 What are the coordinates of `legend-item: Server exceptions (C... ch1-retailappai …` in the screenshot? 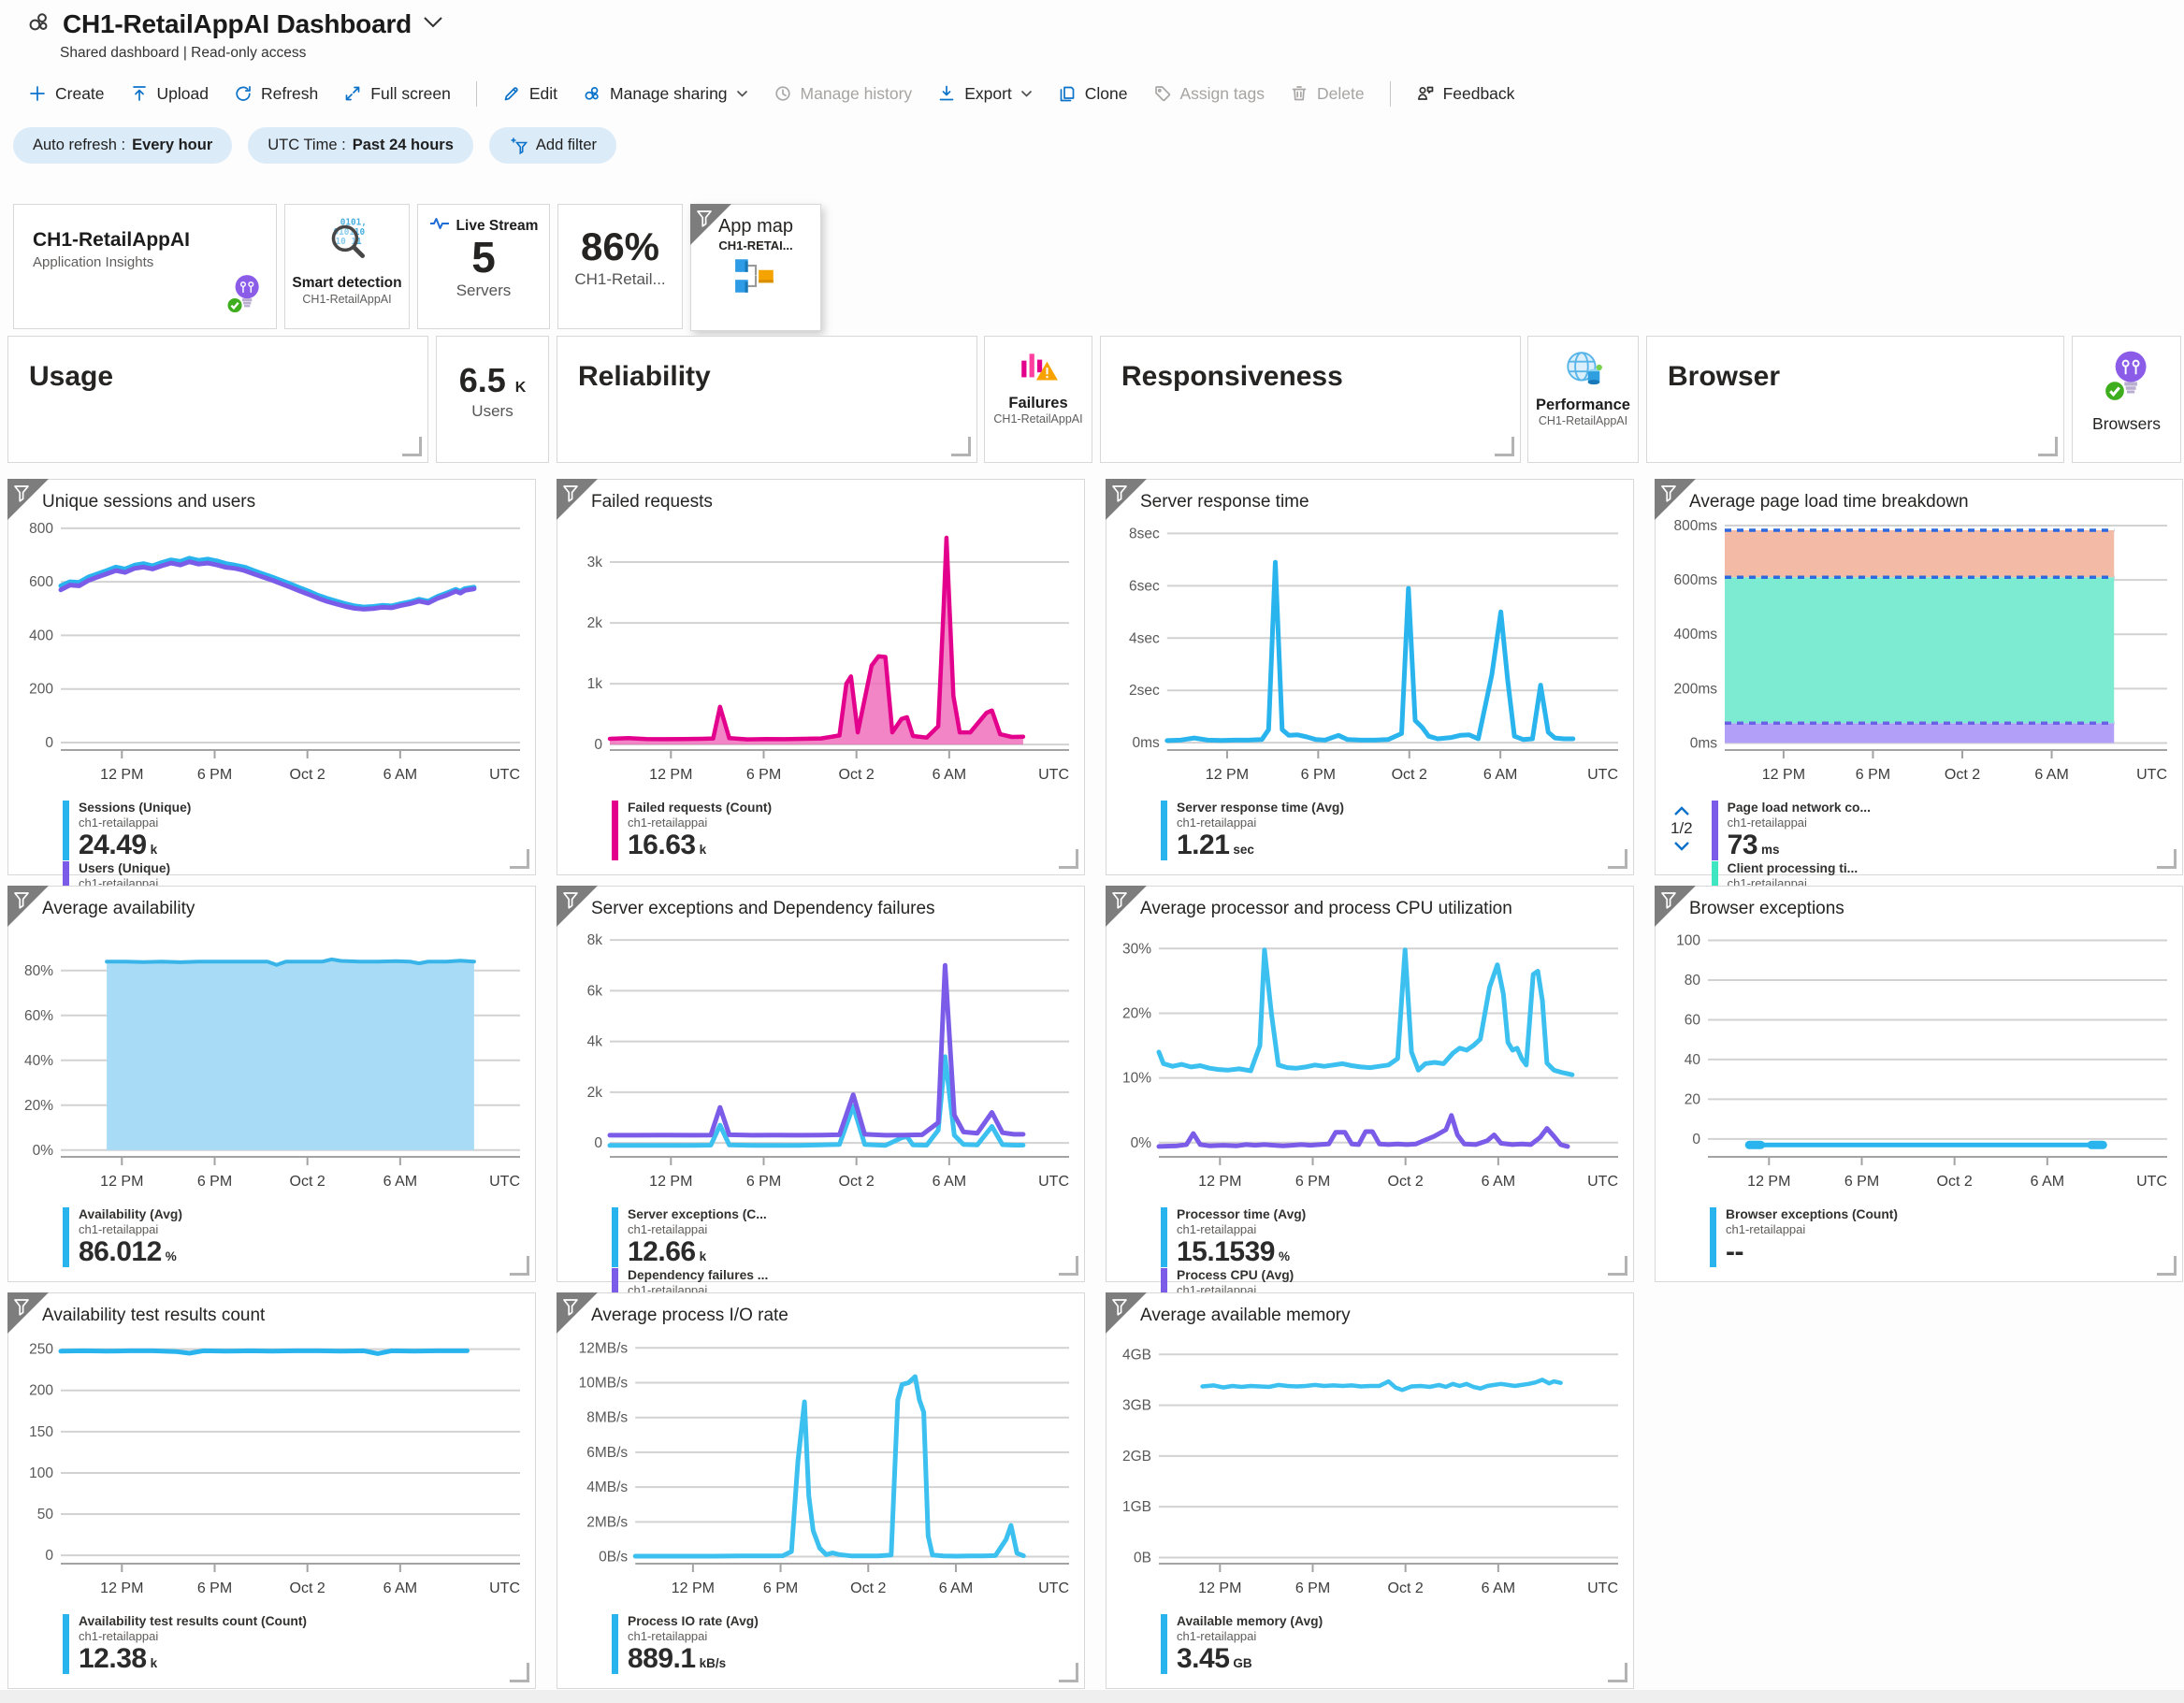 It's located at (690, 1238).